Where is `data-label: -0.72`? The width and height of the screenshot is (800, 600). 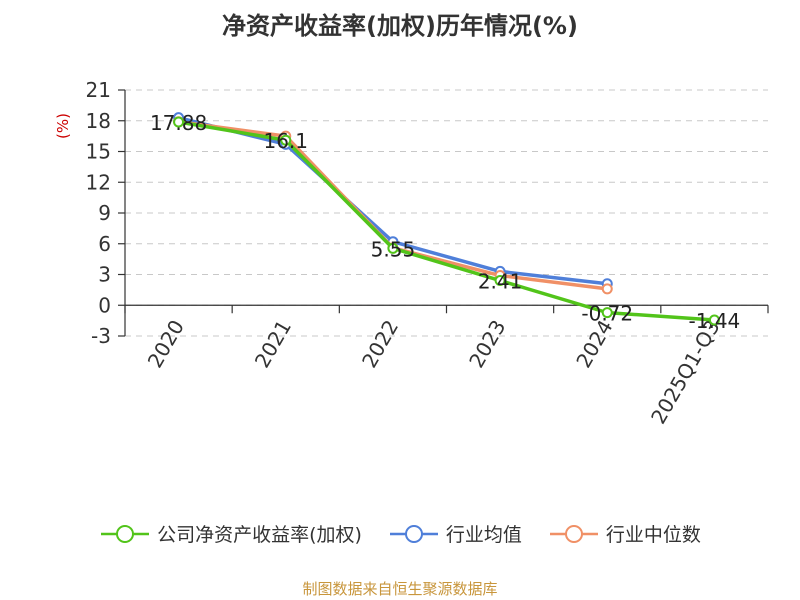
data-label: -0.72 is located at coordinates (607, 314).